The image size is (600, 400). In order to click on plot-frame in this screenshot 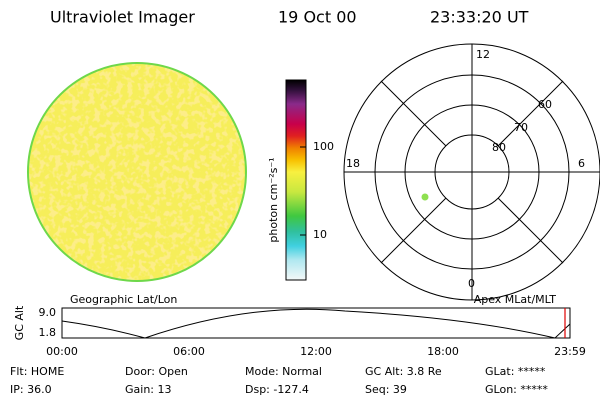, I will do `click(316, 323)`.